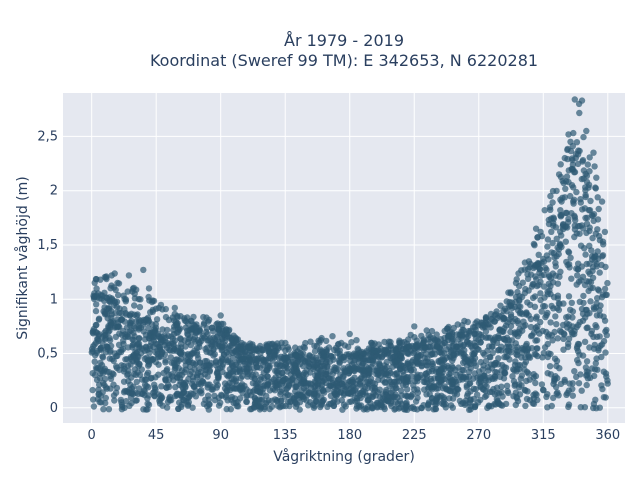 The width and height of the screenshot is (640, 480). Describe the element at coordinates (92, 435) in the screenshot. I see `x-tick-label: 0` at that location.